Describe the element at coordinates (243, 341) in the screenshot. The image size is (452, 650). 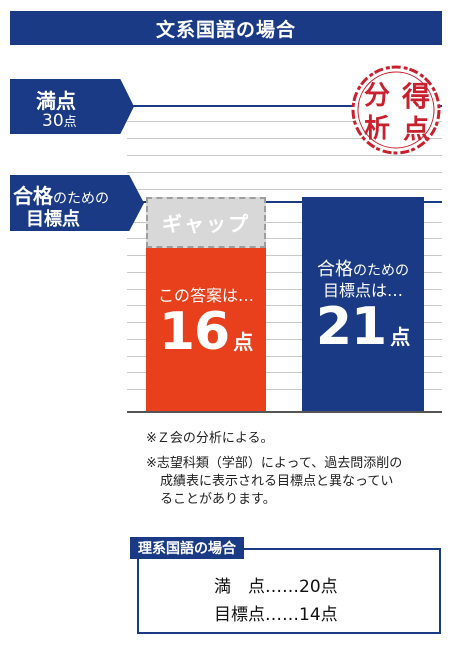
I see `bar-answer-unit: 点` at that location.